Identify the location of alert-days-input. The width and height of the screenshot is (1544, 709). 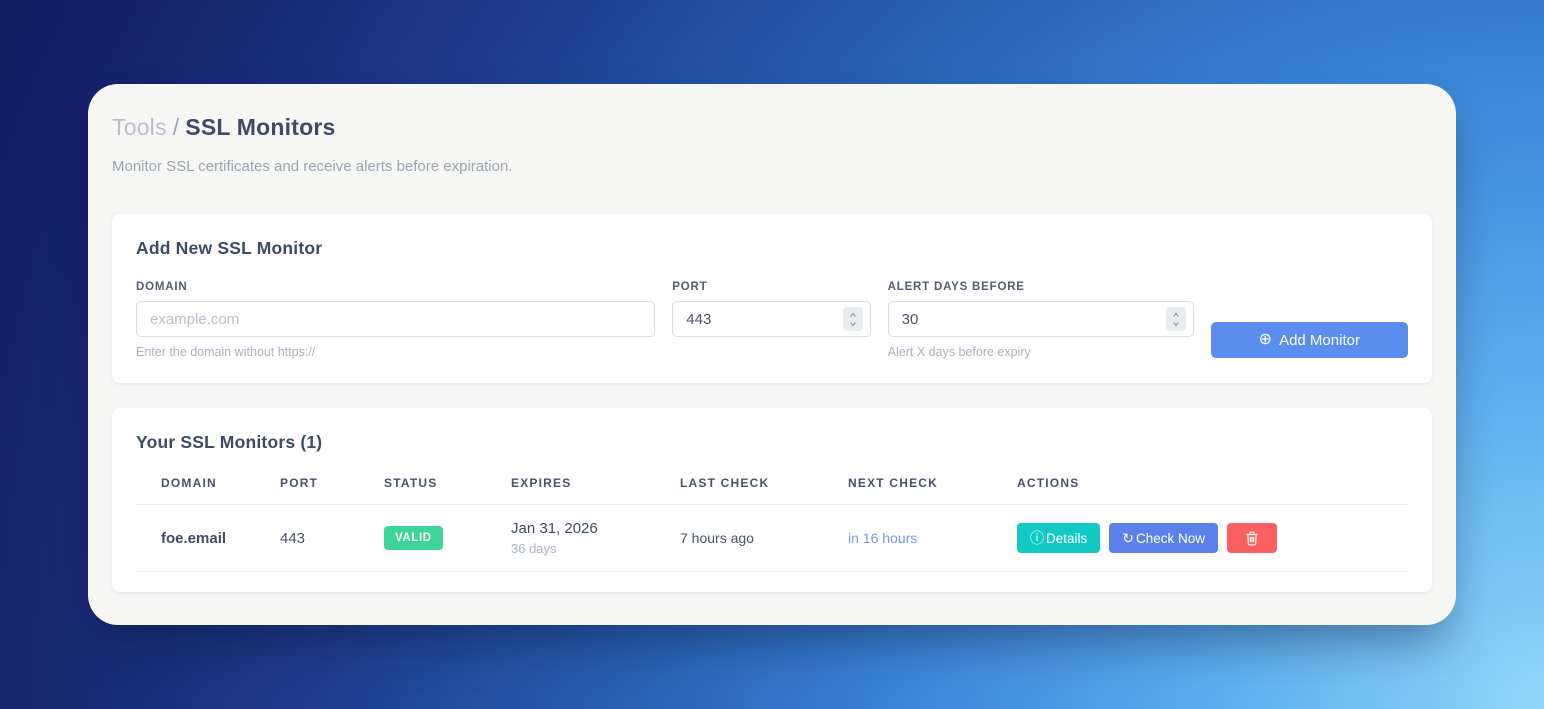
(1040, 319).